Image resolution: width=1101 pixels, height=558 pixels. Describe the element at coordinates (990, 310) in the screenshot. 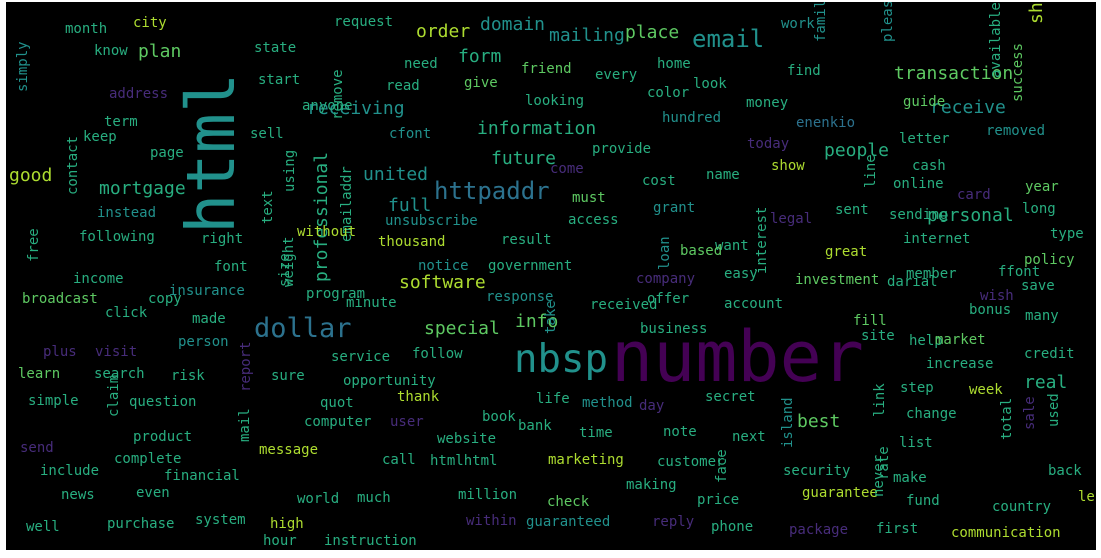

I see `word-bonus: bonus` at that location.